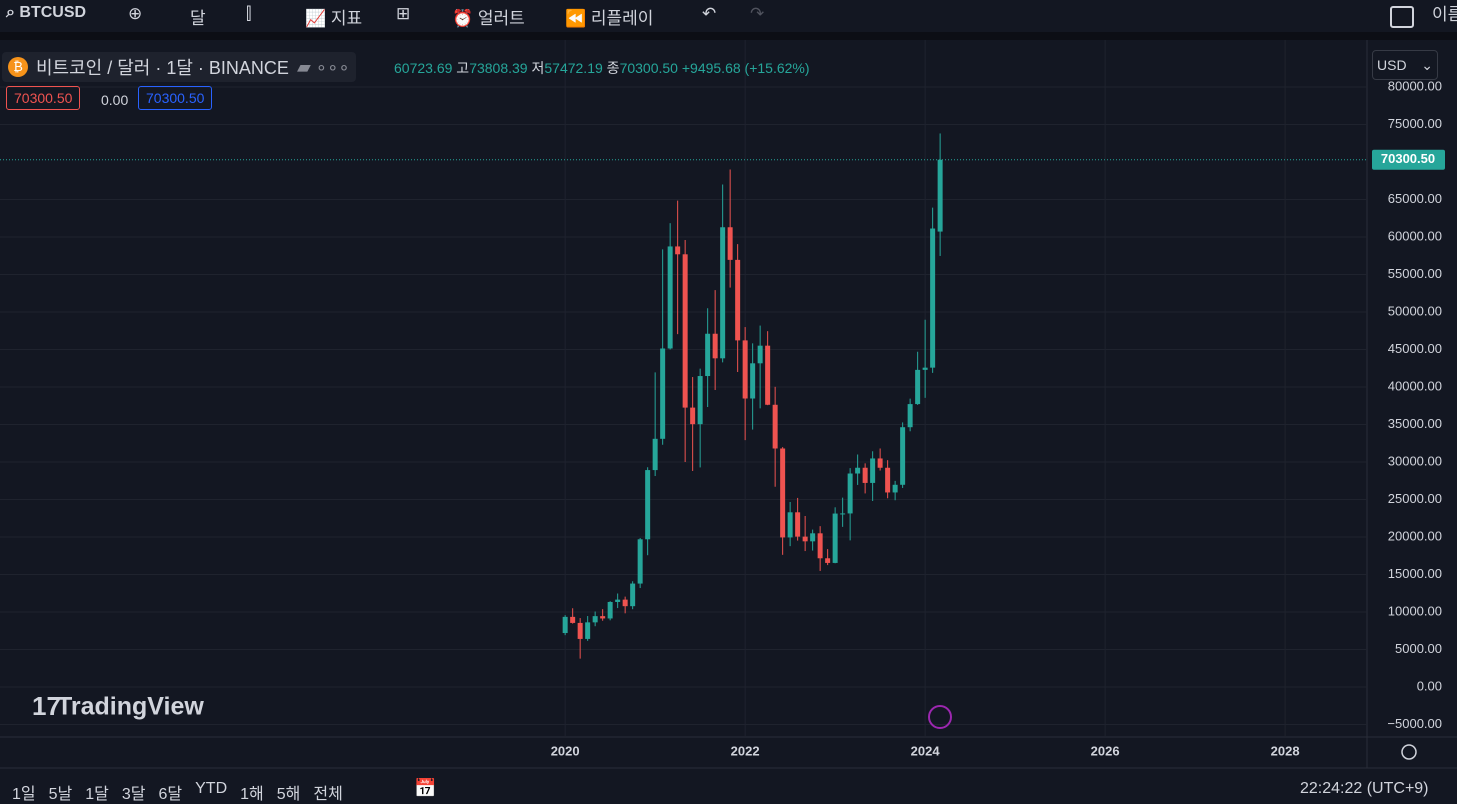 Image resolution: width=1457 pixels, height=804 pixels. I want to click on event-icon, so click(940, 717).